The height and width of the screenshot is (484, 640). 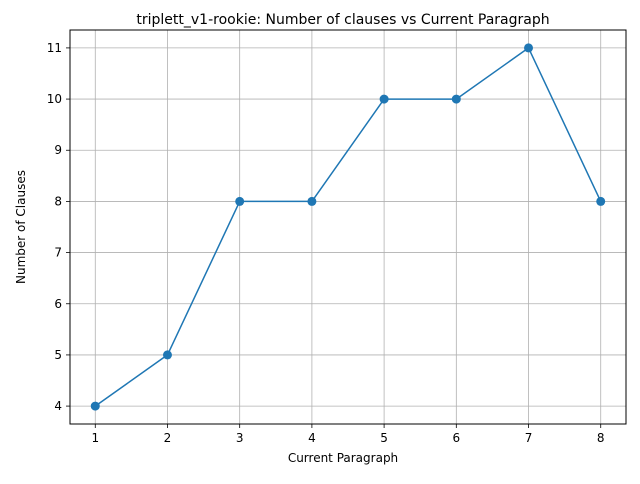 What do you see at coordinates (95, 438) in the screenshot?
I see `x-tick-label: 1` at bounding box center [95, 438].